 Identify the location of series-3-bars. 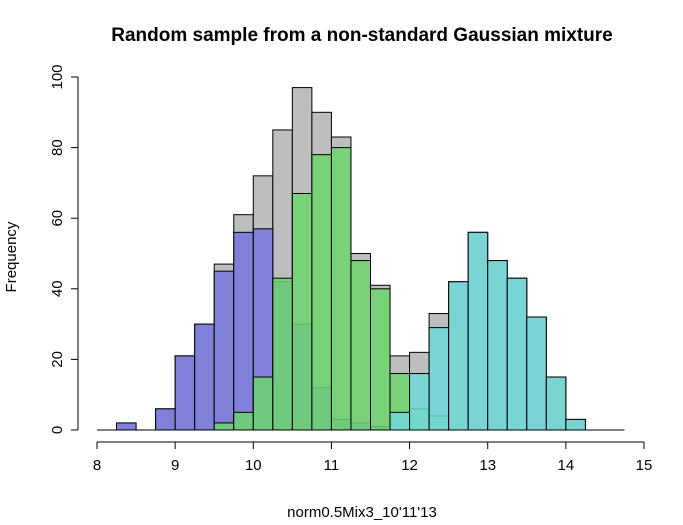
(487, 331).